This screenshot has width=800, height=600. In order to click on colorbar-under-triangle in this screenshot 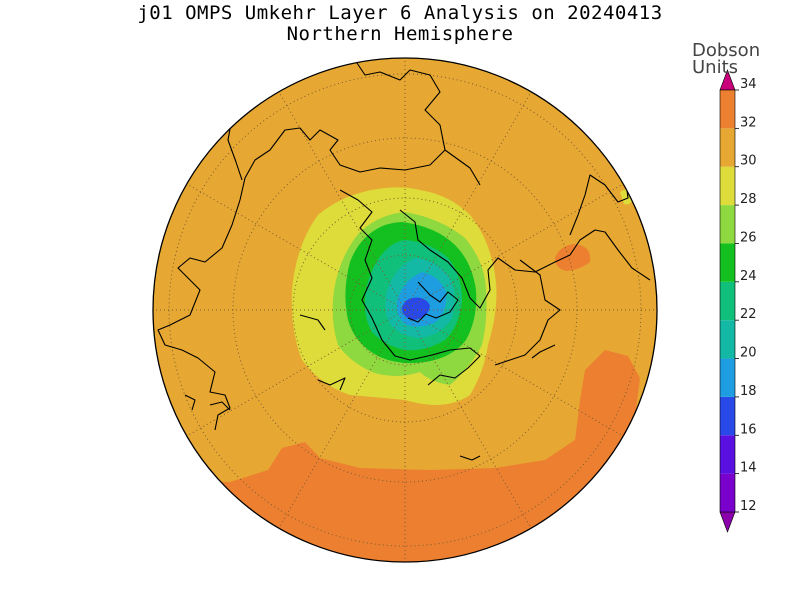, I will do `click(727, 522)`.